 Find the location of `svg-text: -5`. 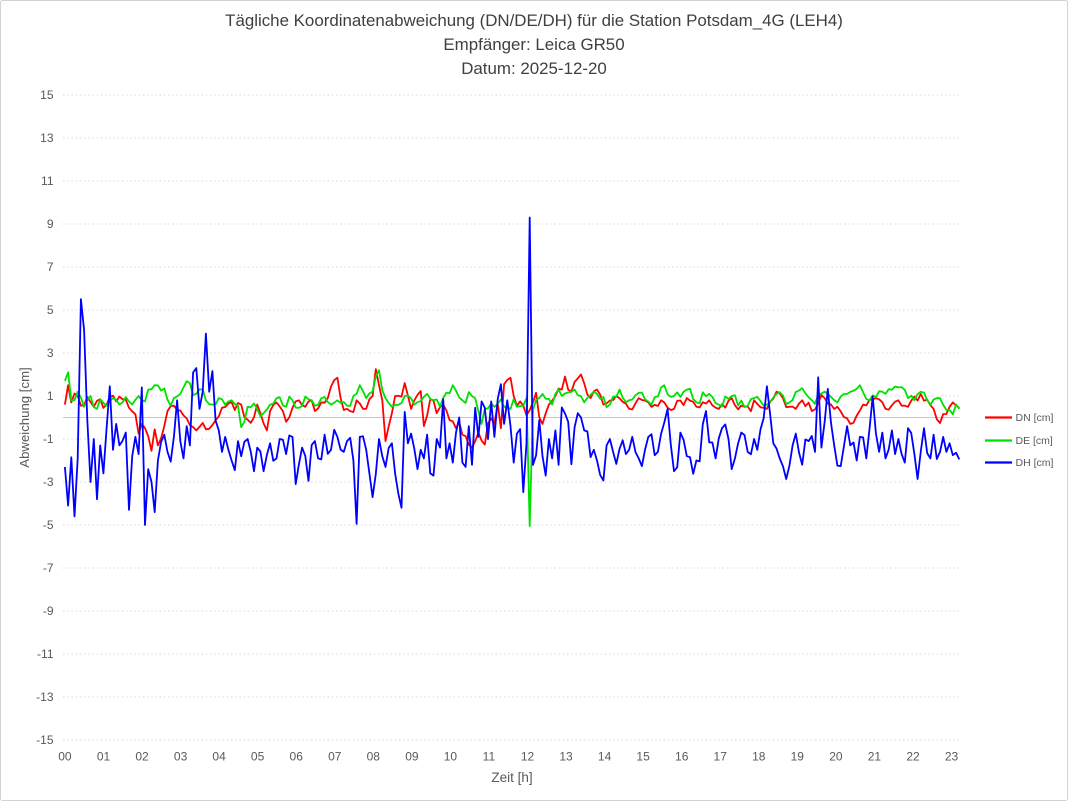

svg-text: -5 is located at coordinates (48, 525).